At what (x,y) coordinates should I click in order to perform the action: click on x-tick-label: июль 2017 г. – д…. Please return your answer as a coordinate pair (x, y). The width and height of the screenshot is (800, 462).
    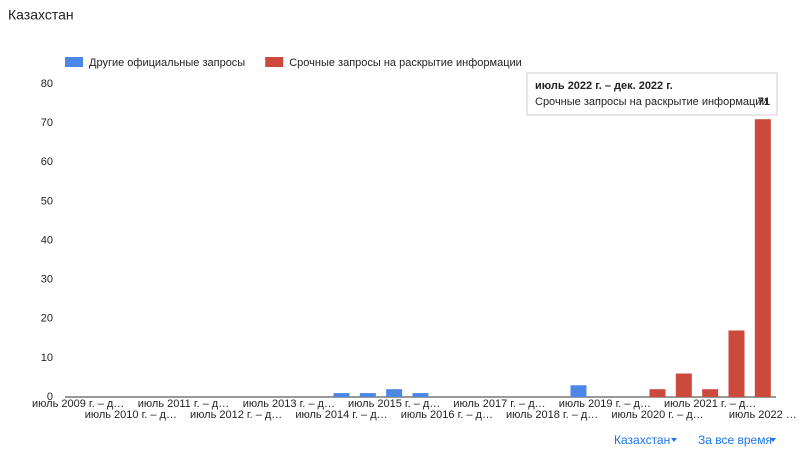
    Looking at the image, I should click on (499, 404).